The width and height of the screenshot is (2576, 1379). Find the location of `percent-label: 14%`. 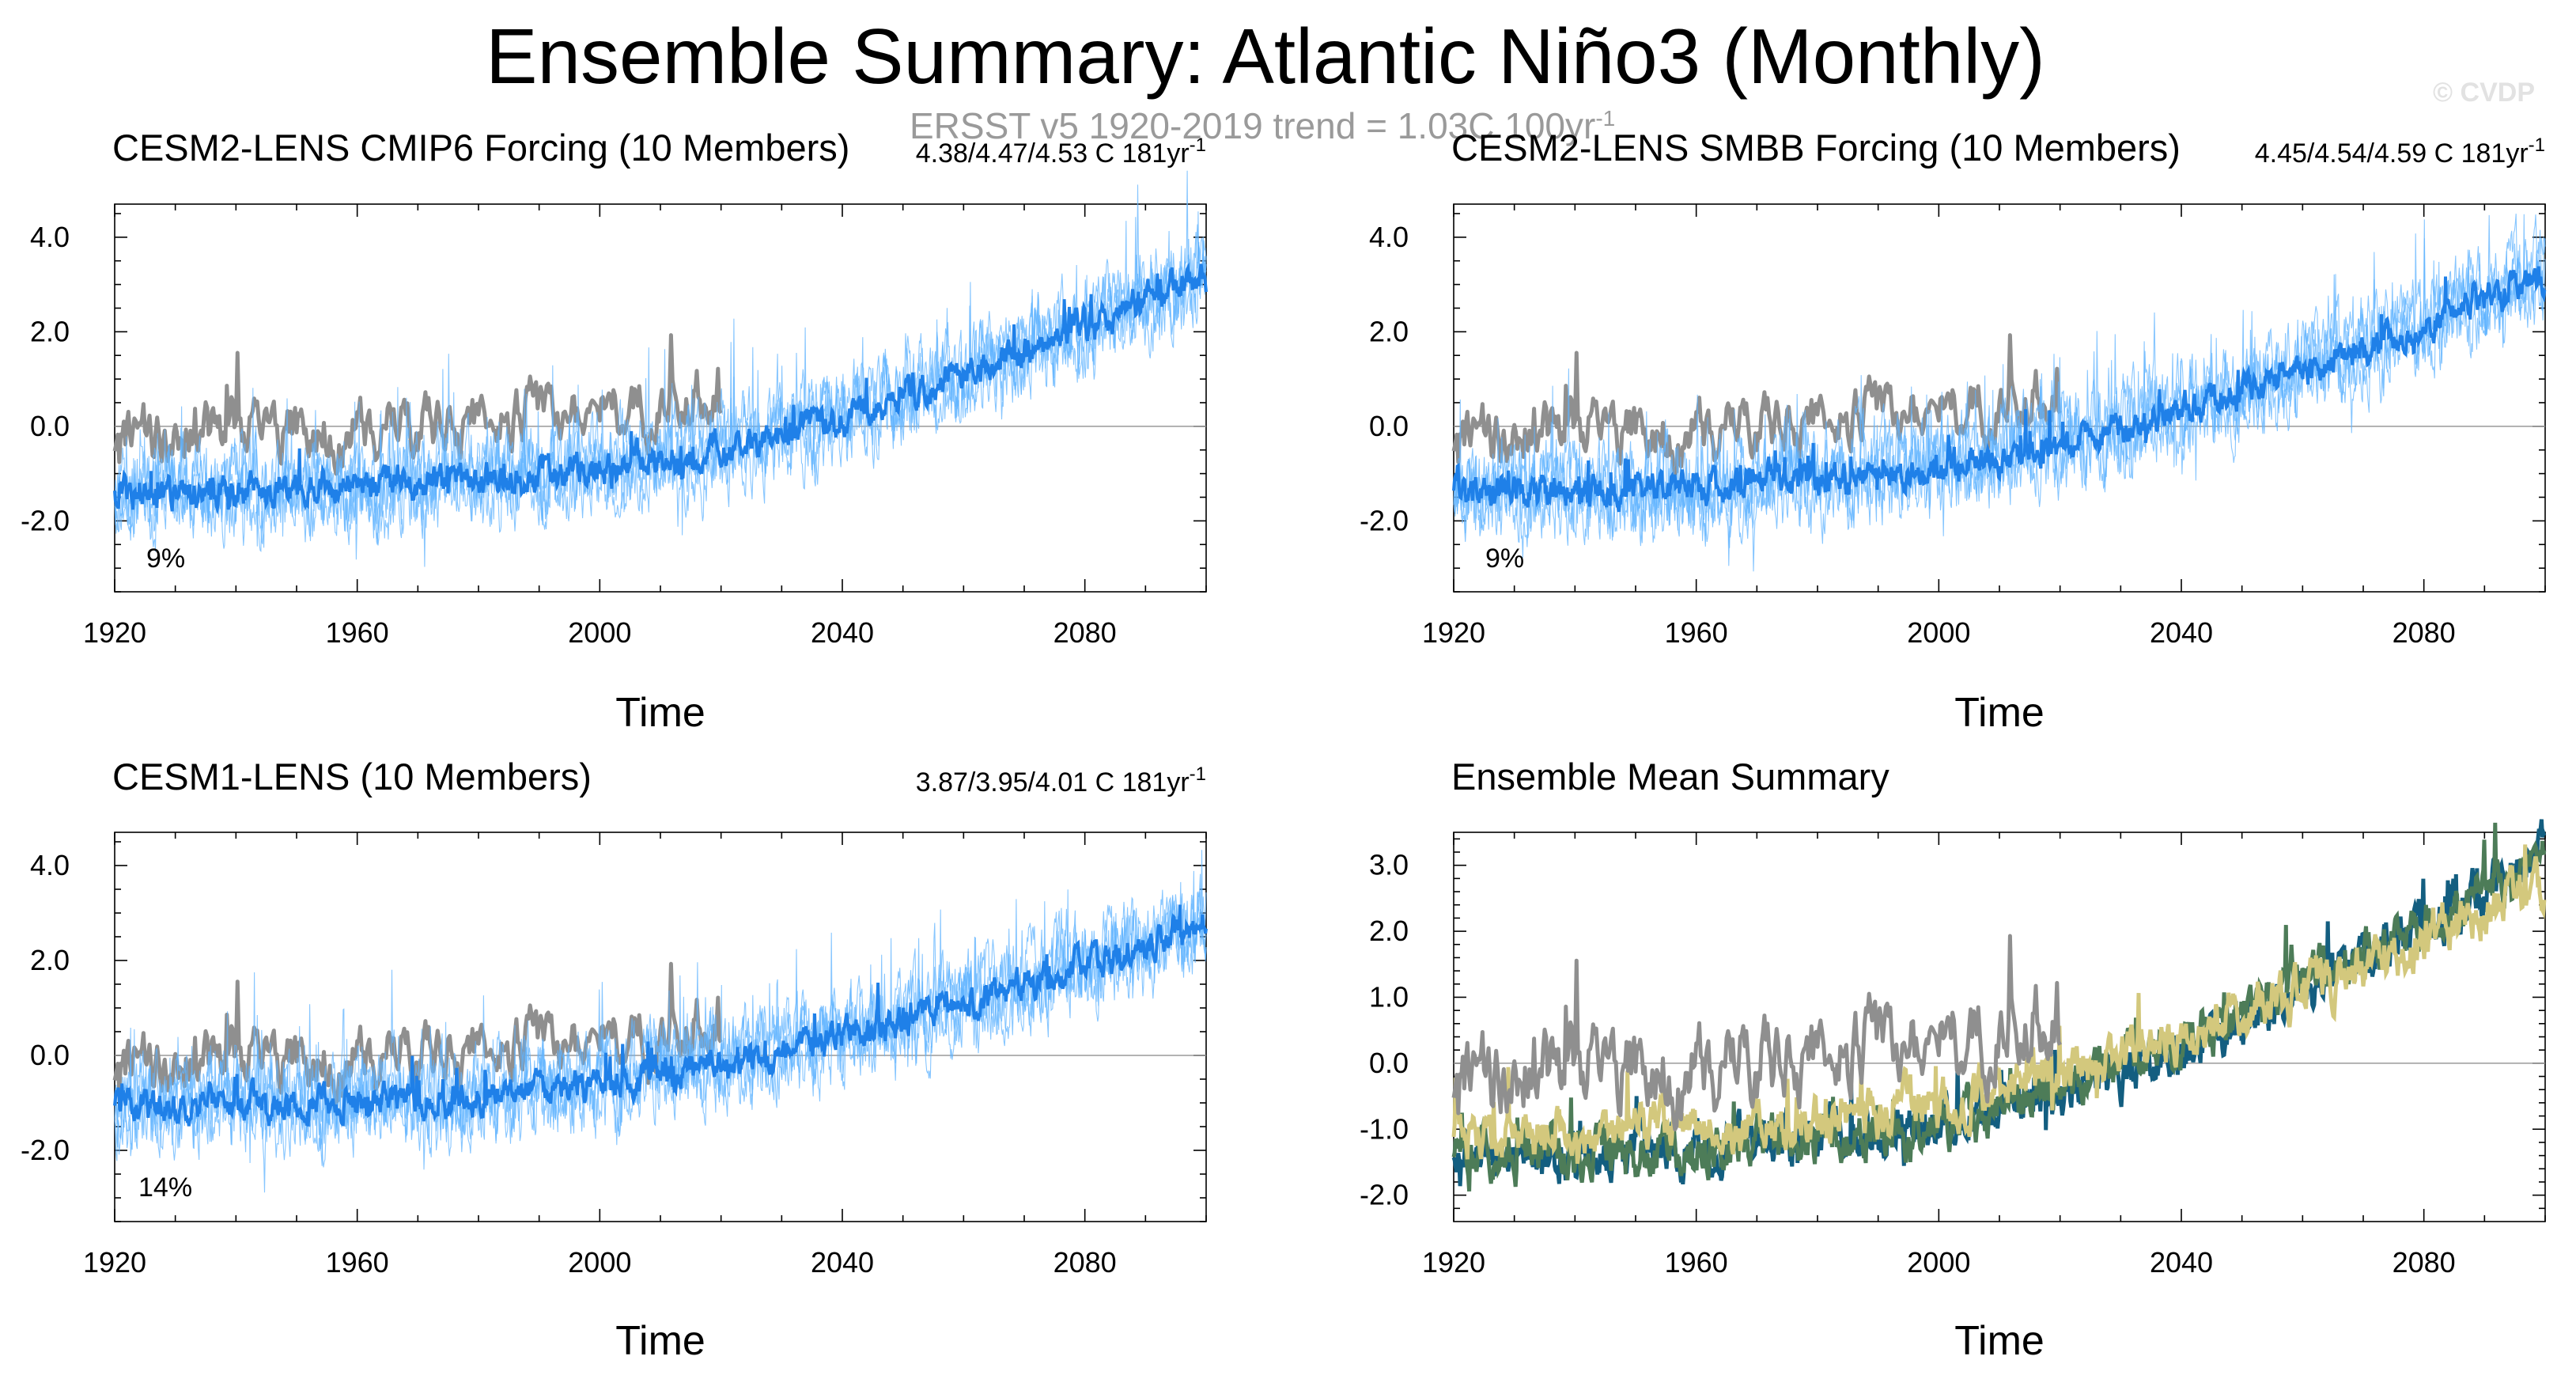

percent-label: 14% is located at coordinates (165, 1188).